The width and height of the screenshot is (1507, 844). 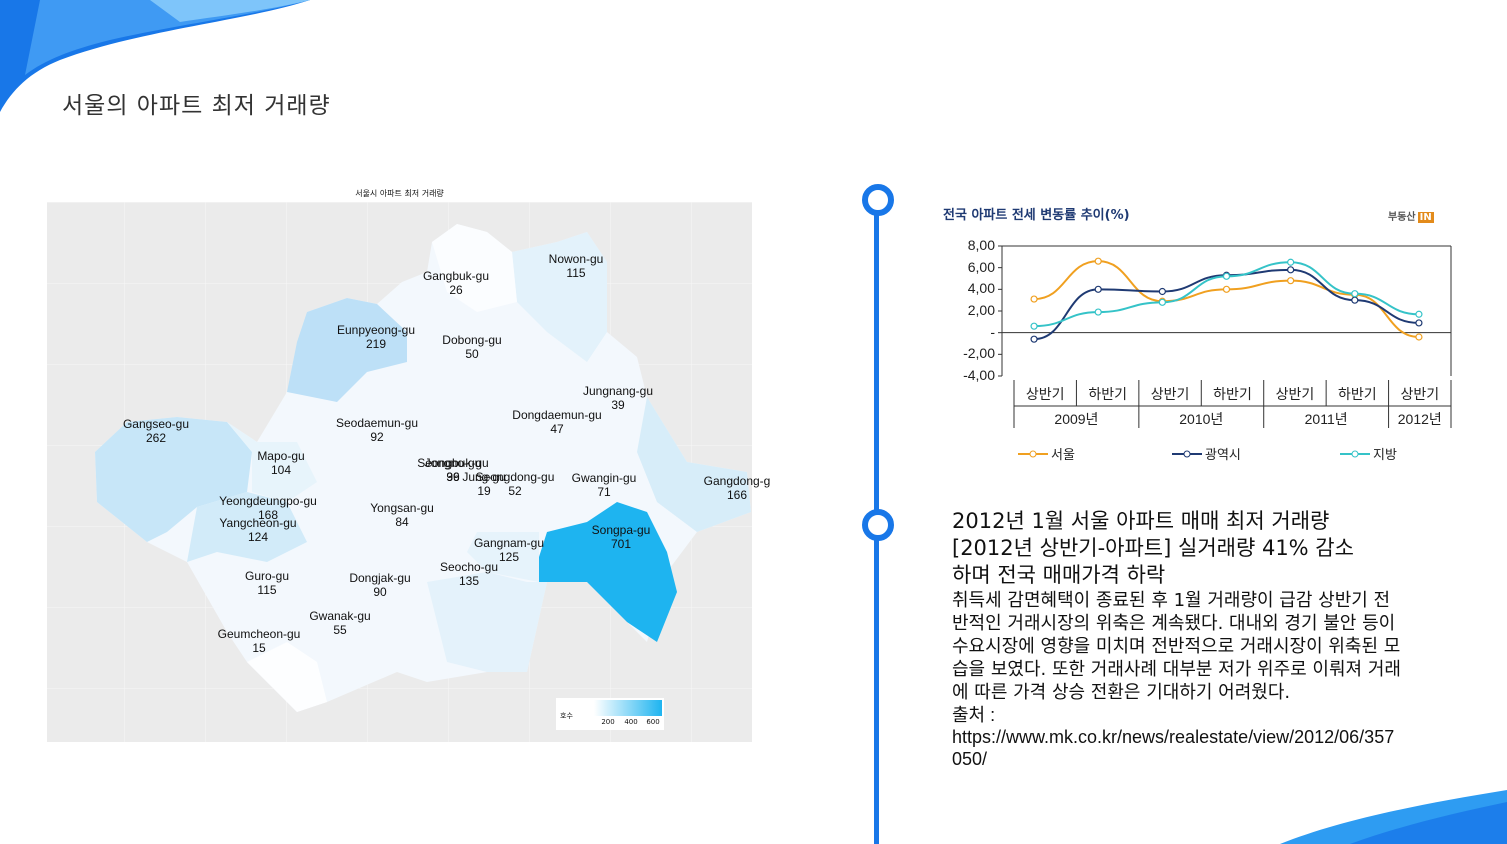 I want to click on district-label: Gangnam-gu 125, so click(x=509, y=550).